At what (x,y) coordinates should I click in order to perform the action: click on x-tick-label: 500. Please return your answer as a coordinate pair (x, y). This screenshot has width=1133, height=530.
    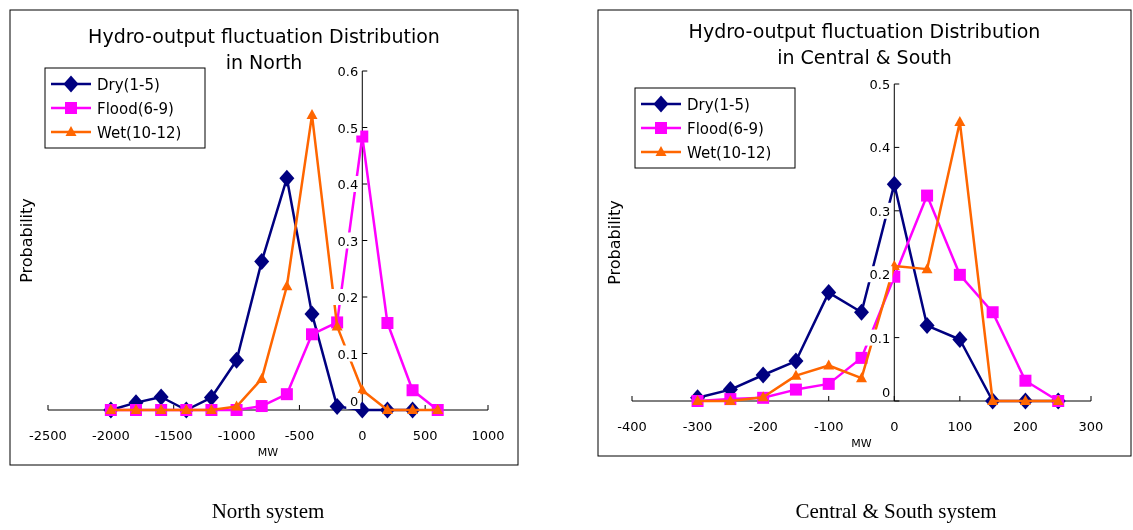
    Looking at the image, I should click on (425, 435).